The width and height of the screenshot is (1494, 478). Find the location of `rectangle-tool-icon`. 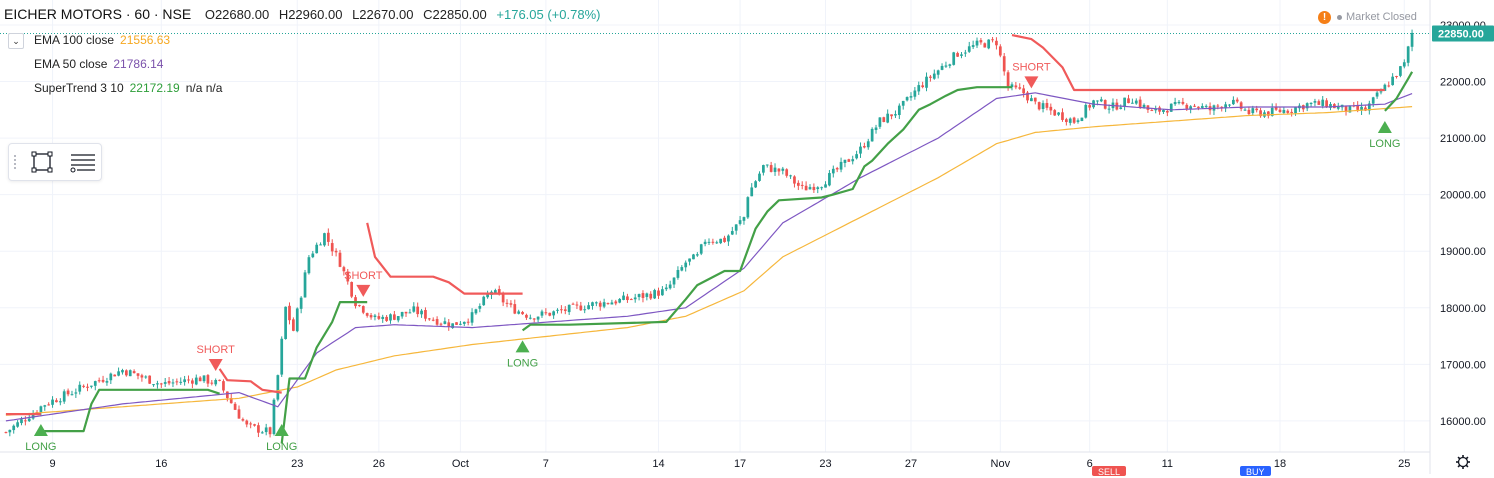

rectangle-tool-icon is located at coordinates (42, 164).